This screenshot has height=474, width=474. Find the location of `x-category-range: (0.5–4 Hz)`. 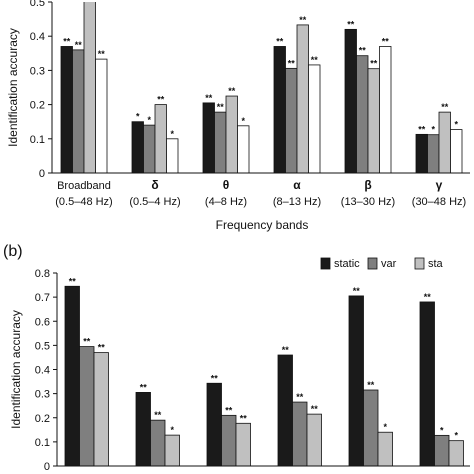

x-category-range: (0.5–4 Hz) is located at coordinates (154, 202).